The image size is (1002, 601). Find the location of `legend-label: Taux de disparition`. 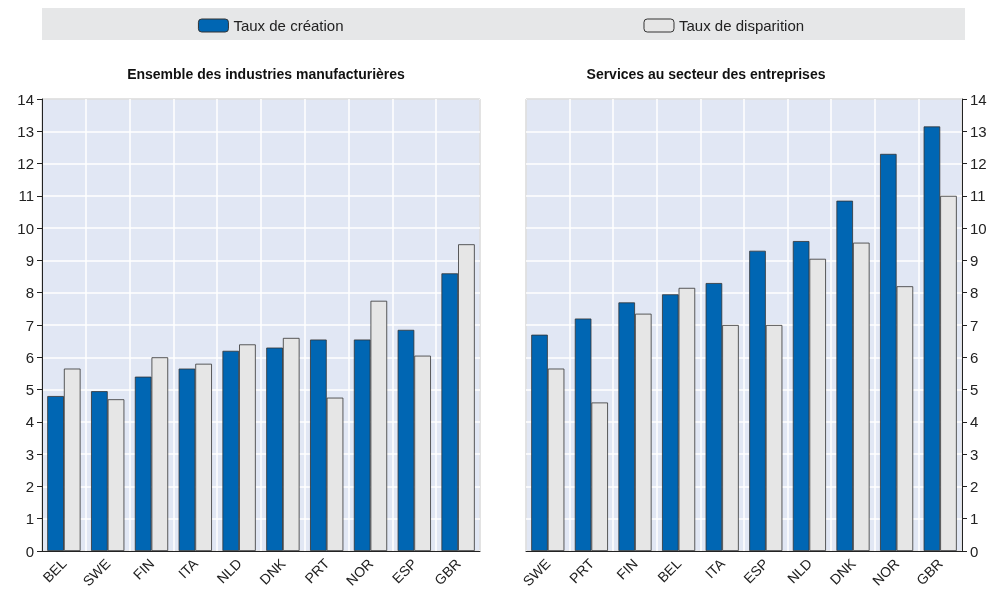

legend-label: Taux de disparition is located at coordinates (742, 25).